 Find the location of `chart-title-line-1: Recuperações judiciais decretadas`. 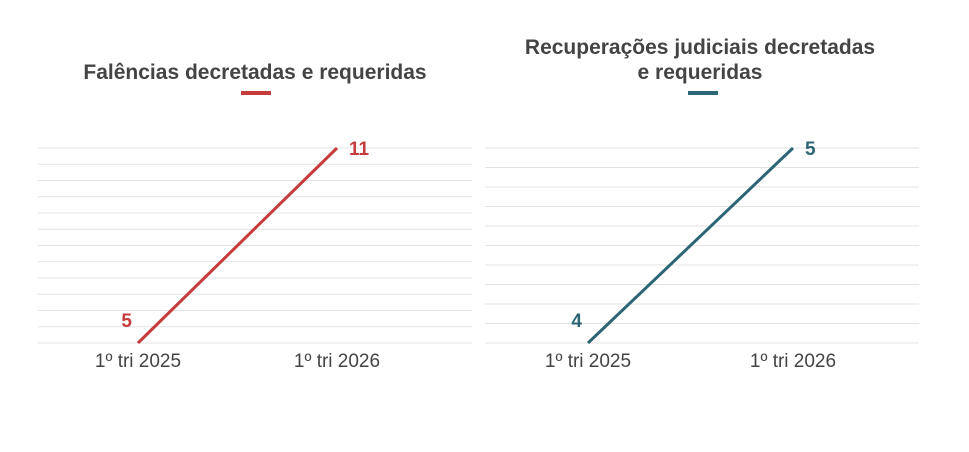

chart-title-line-1: Recuperações judiciais decretadas is located at coordinates (700, 47).